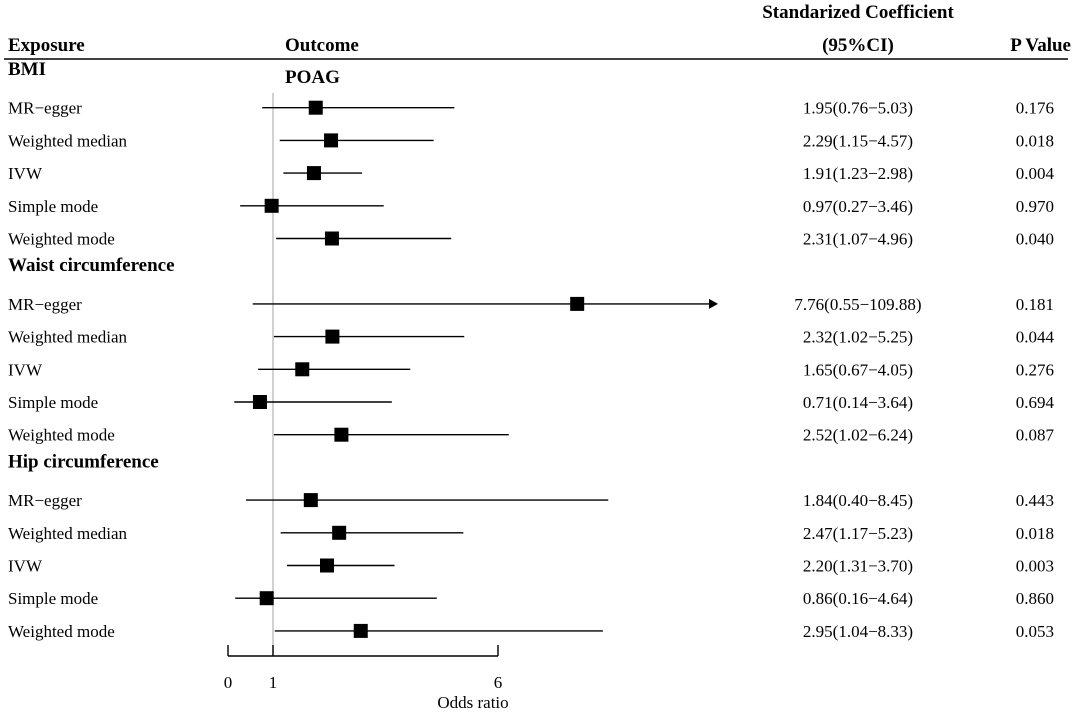 Image resolution: width=1072 pixels, height=717 pixels. What do you see at coordinates (1035, 631) in the screenshot?
I see `p-value: 0.053` at bounding box center [1035, 631].